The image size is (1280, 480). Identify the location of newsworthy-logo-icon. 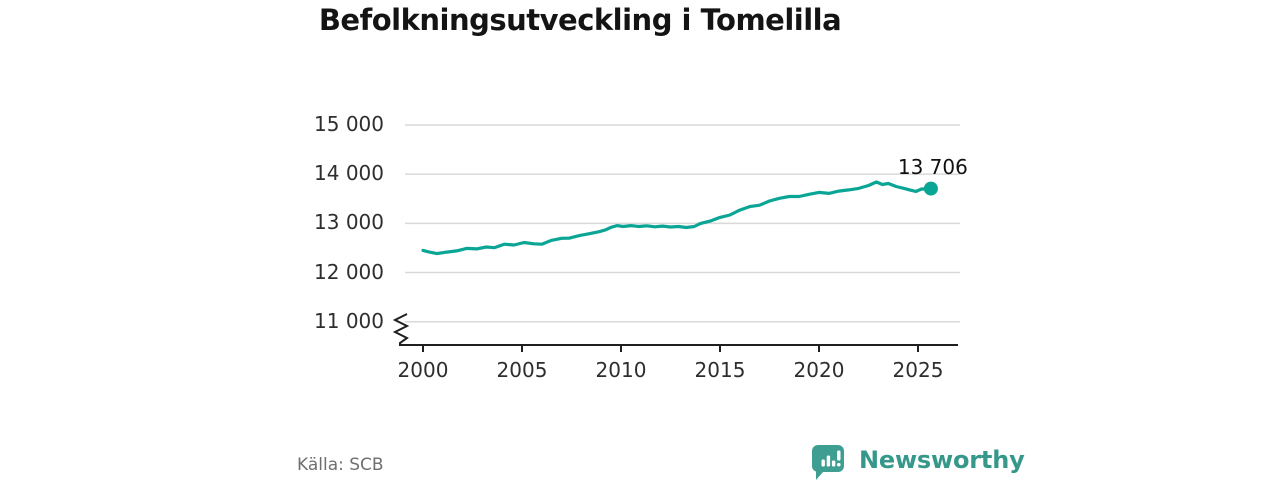
(828, 462).